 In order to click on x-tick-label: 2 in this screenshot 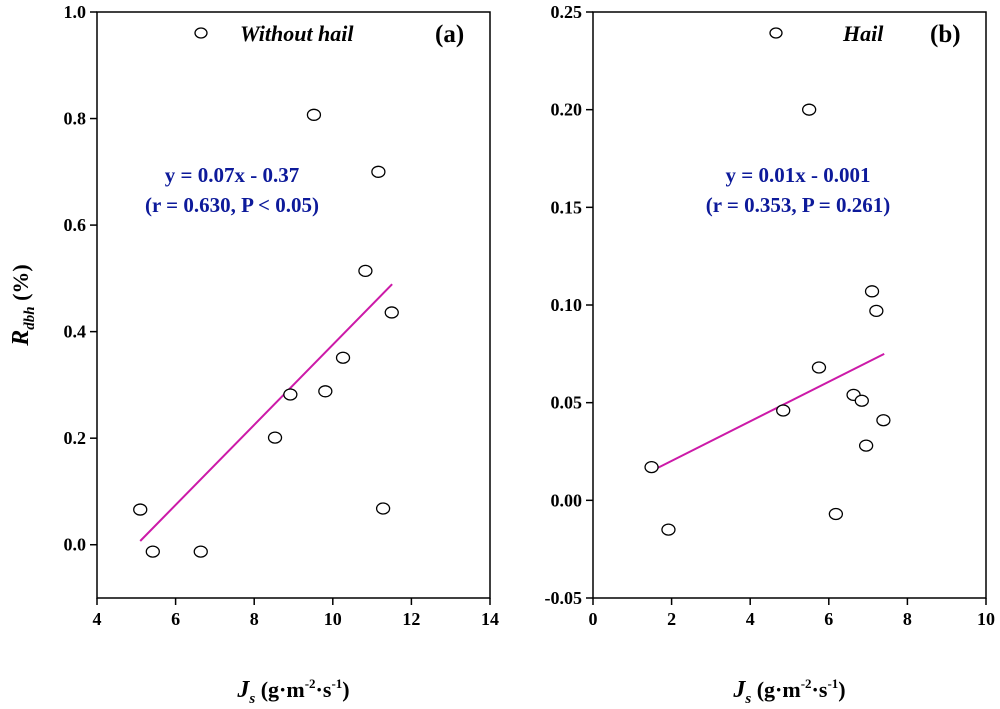, I will do `click(671, 619)`.